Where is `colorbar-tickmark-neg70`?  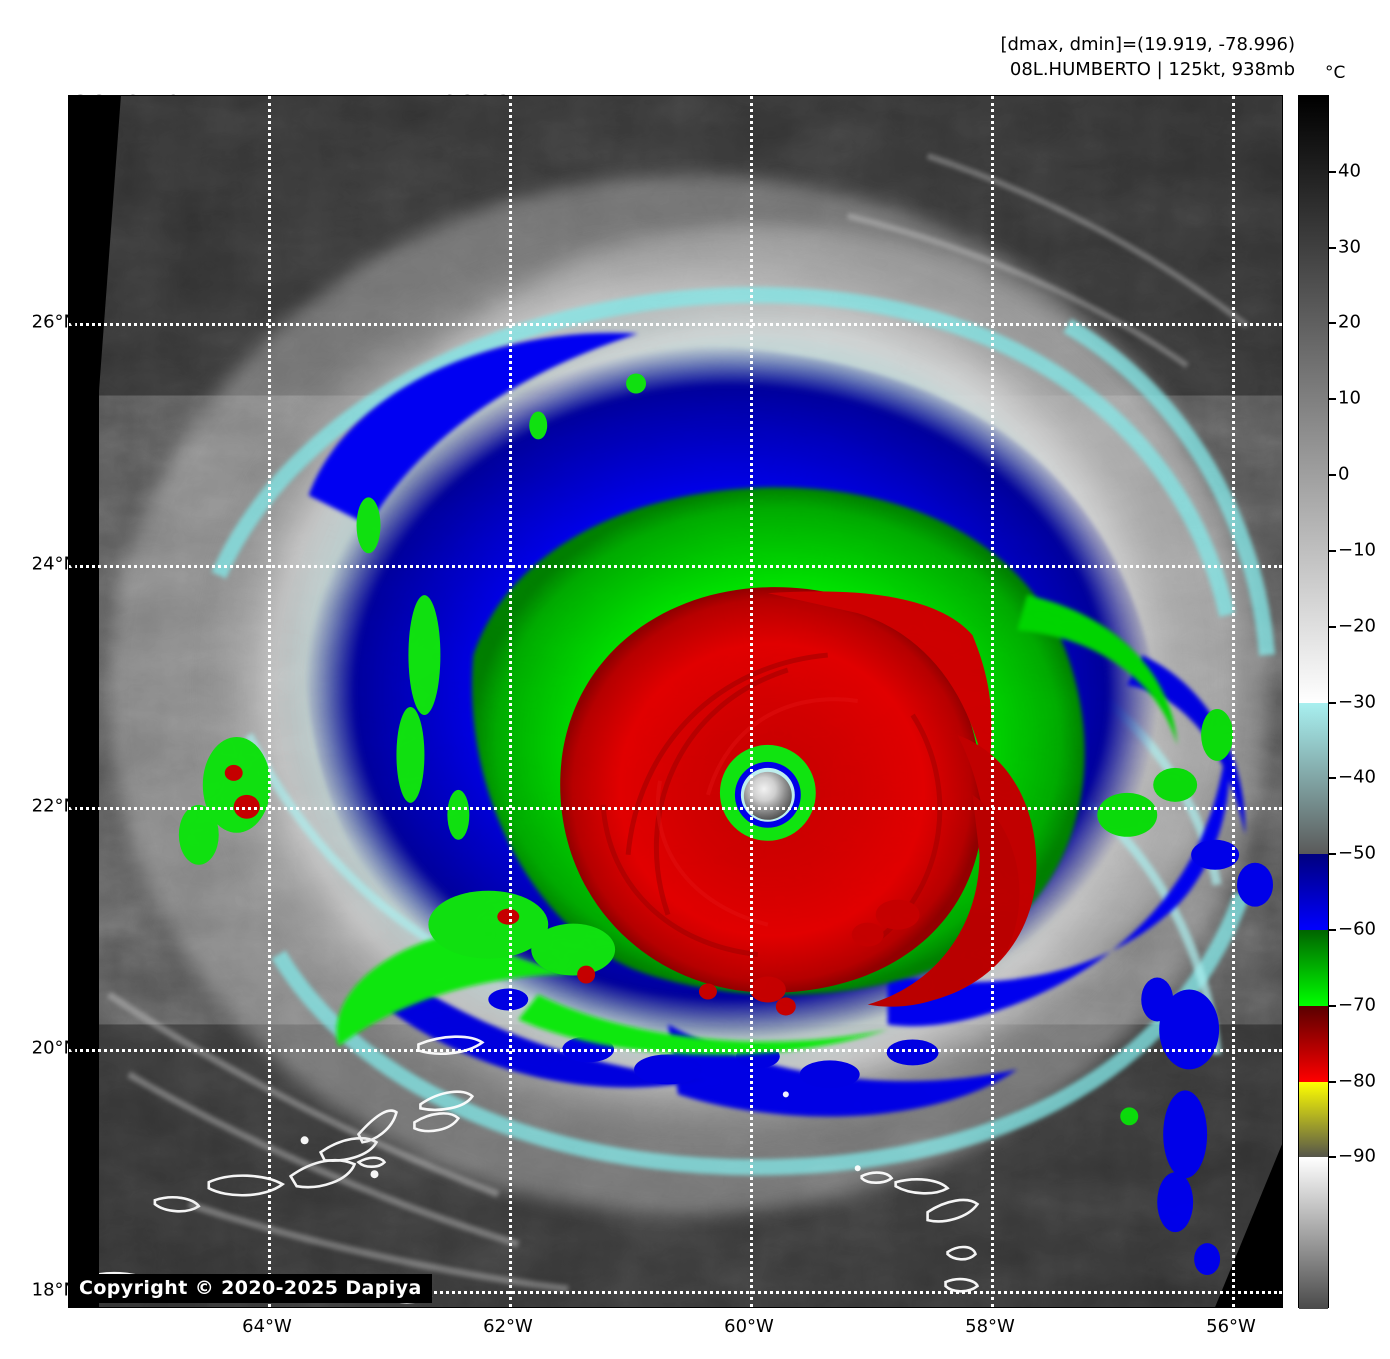 colorbar-tickmark-neg70 is located at coordinates (1332, 1005).